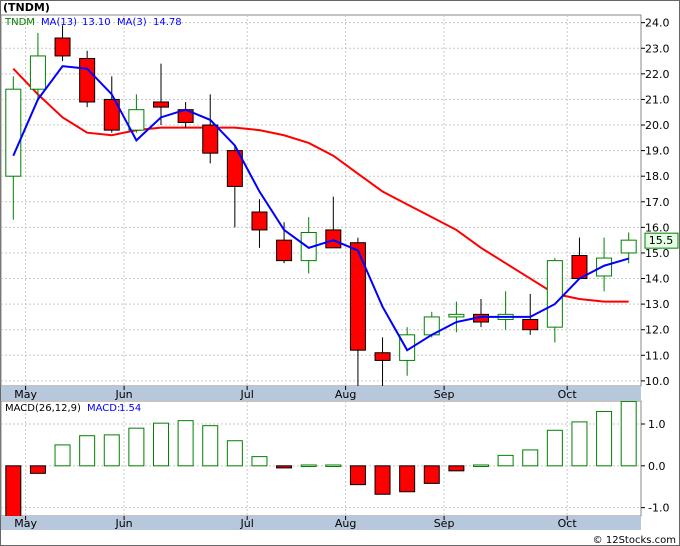  What do you see at coordinates (657, 304) in the screenshot?
I see `price-tick-label: 13.0` at bounding box center [657, 304].